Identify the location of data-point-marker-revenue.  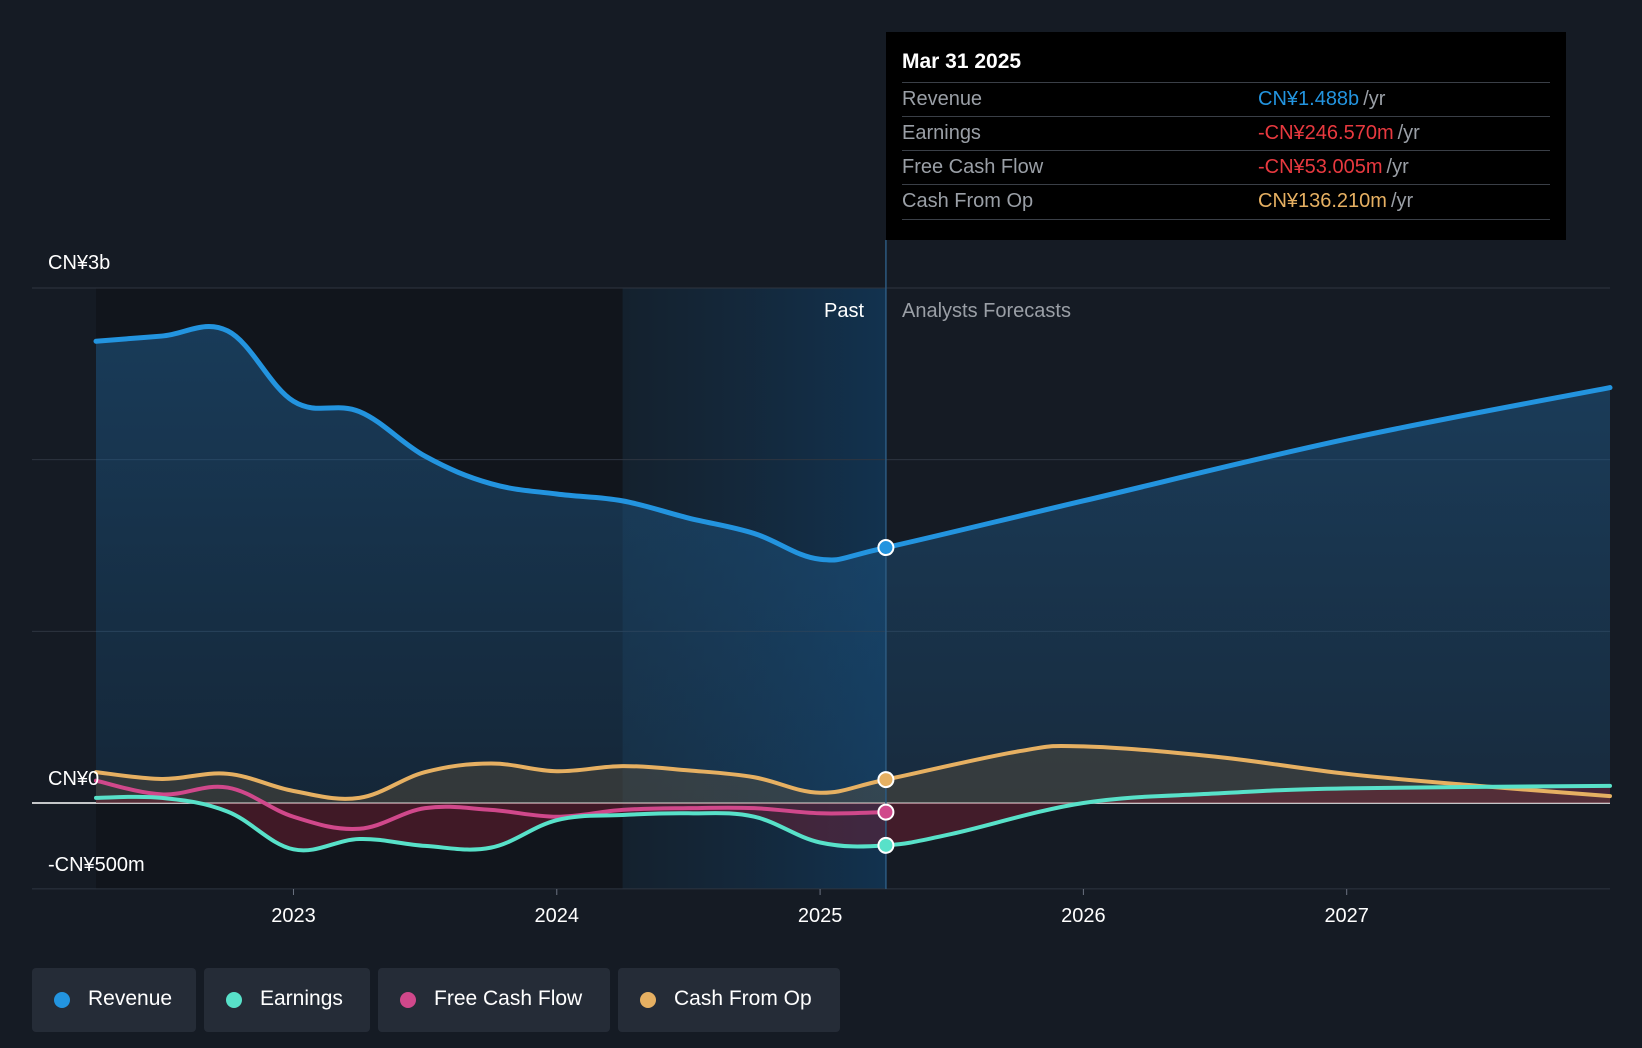
(886, 548).